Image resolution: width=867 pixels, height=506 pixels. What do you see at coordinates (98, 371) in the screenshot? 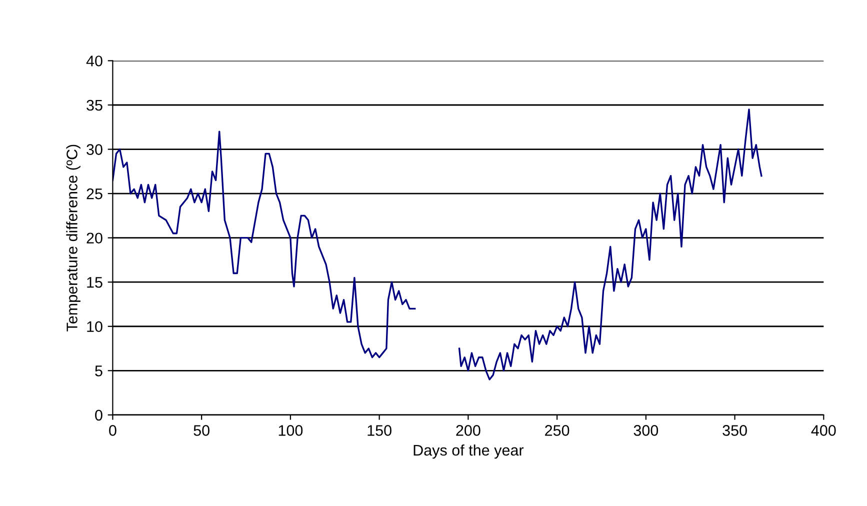
I see `y-tick-label: 5` at bounding box center [98, 371].